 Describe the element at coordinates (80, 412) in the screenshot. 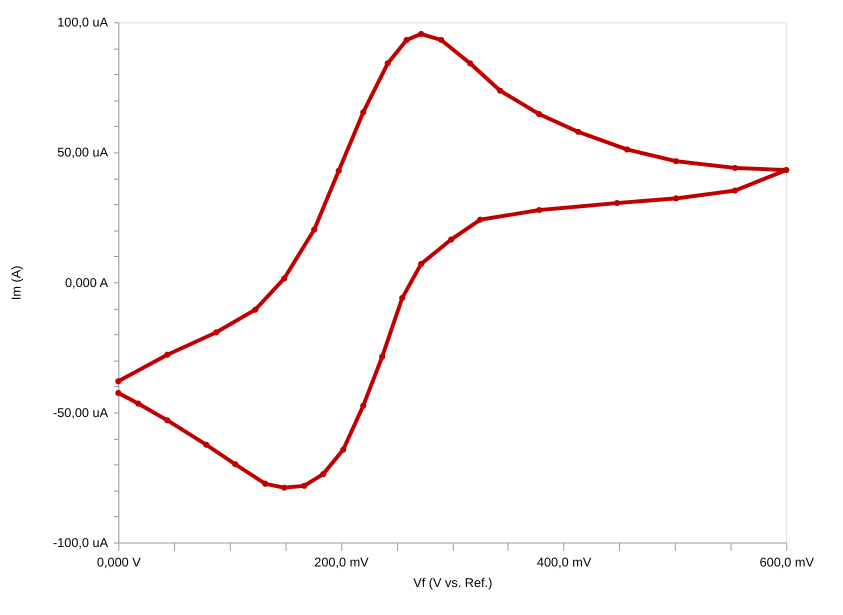

I see `y-tick-label: -50,00 uA` at that location.